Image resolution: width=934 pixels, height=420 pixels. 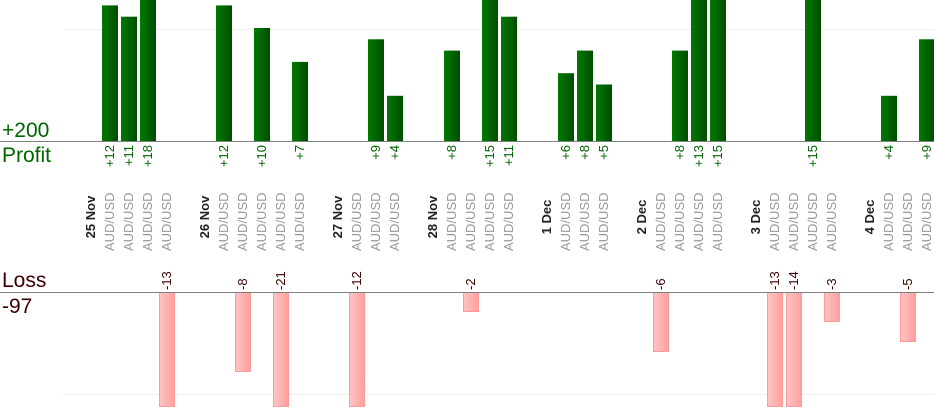 What do you see at coordinates (546, 217) in the screenshot?
I see `date-label: 1 Dec` at bounding box center [546, 217].